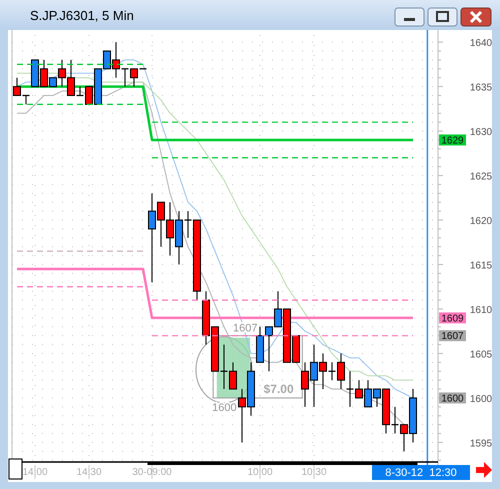  Describe the element at coordinates (452, 398) in the screenshot. I see `text: 1600` at that location.